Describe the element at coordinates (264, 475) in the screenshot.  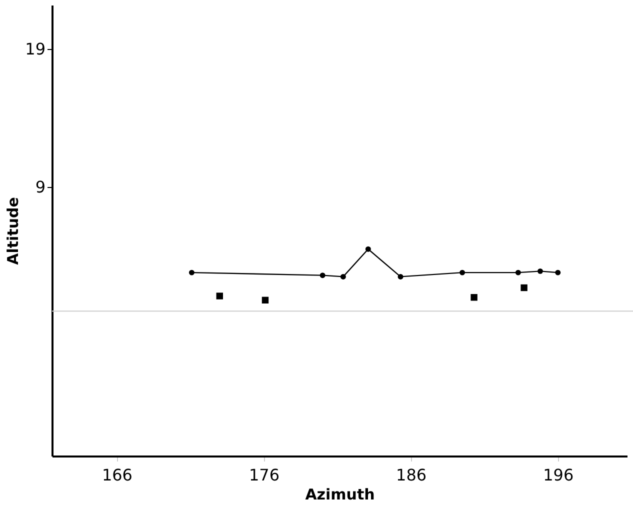
I see `x-tick-label: 176` at that location.